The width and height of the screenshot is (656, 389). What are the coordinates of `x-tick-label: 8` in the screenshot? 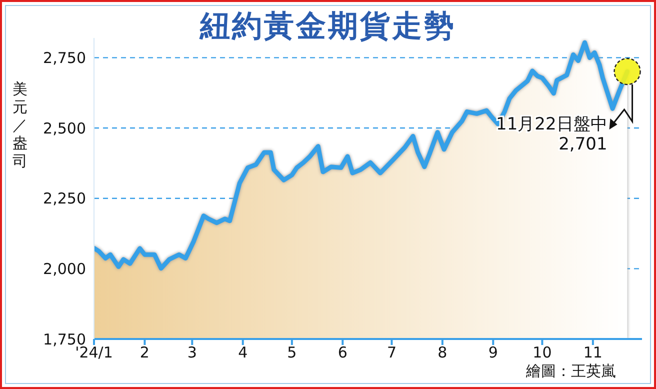 It's located at (443, 353).